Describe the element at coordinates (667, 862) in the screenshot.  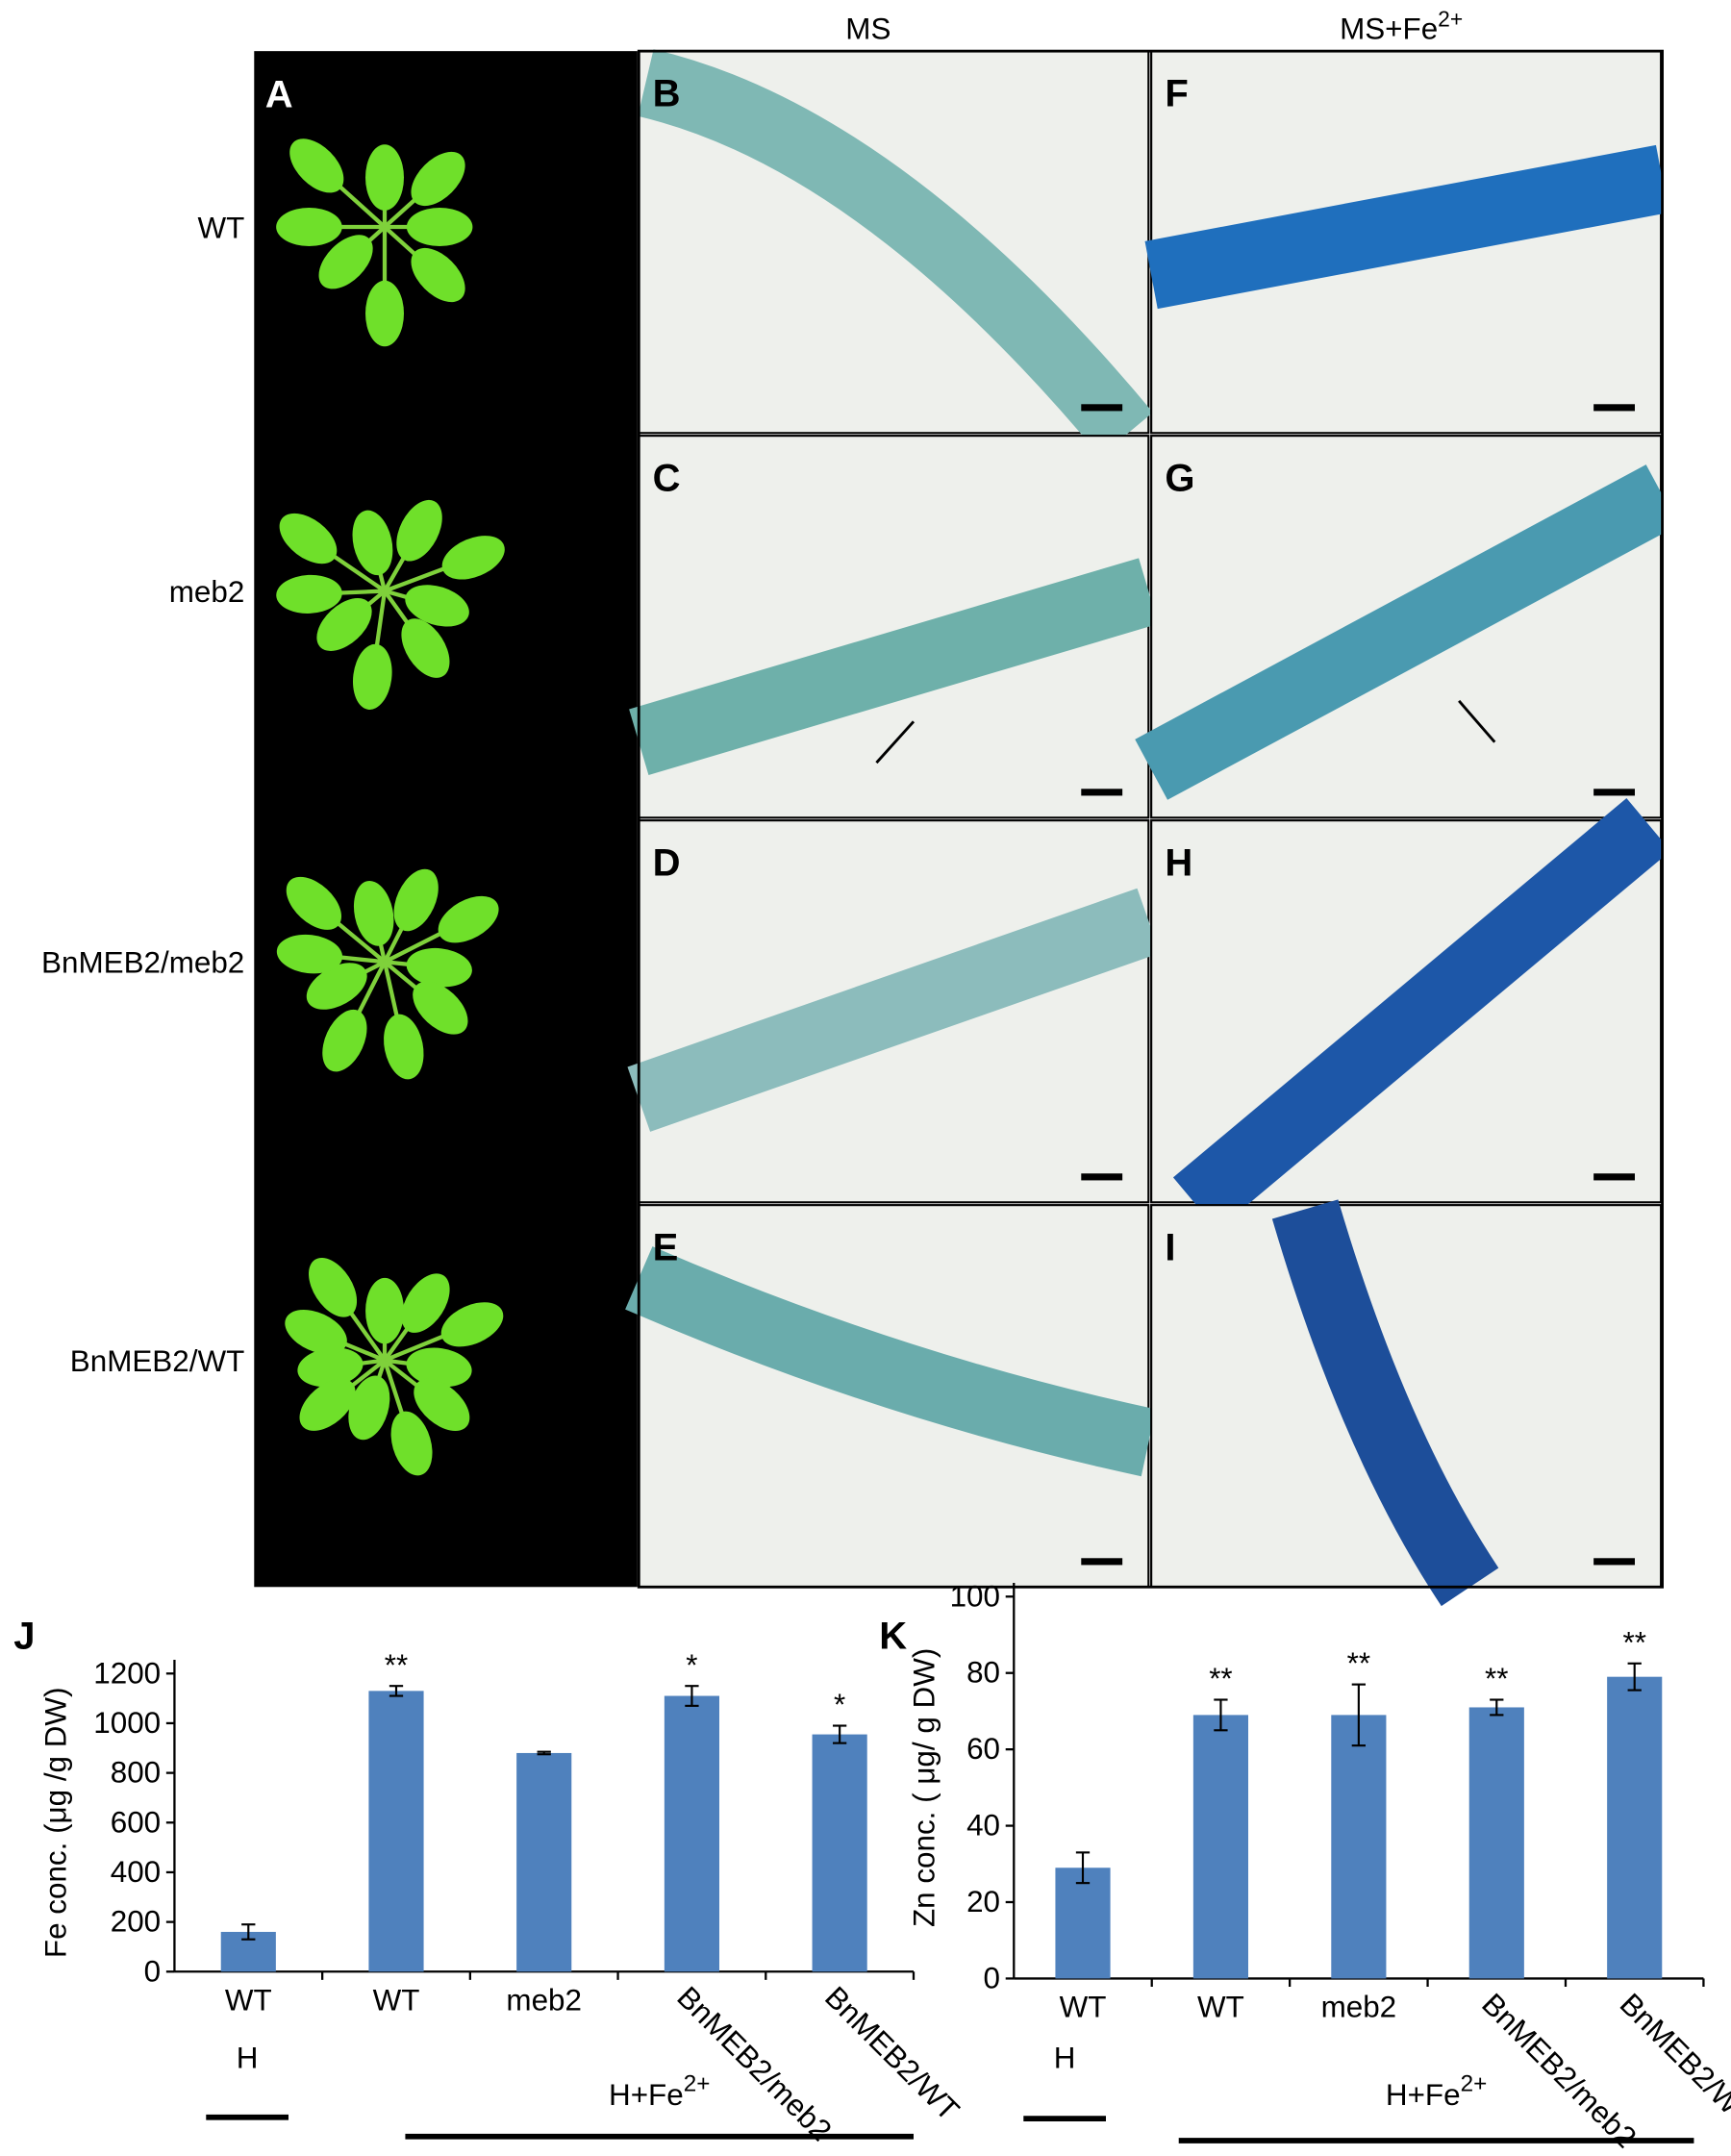
I see `panel-letter: D` at that location.